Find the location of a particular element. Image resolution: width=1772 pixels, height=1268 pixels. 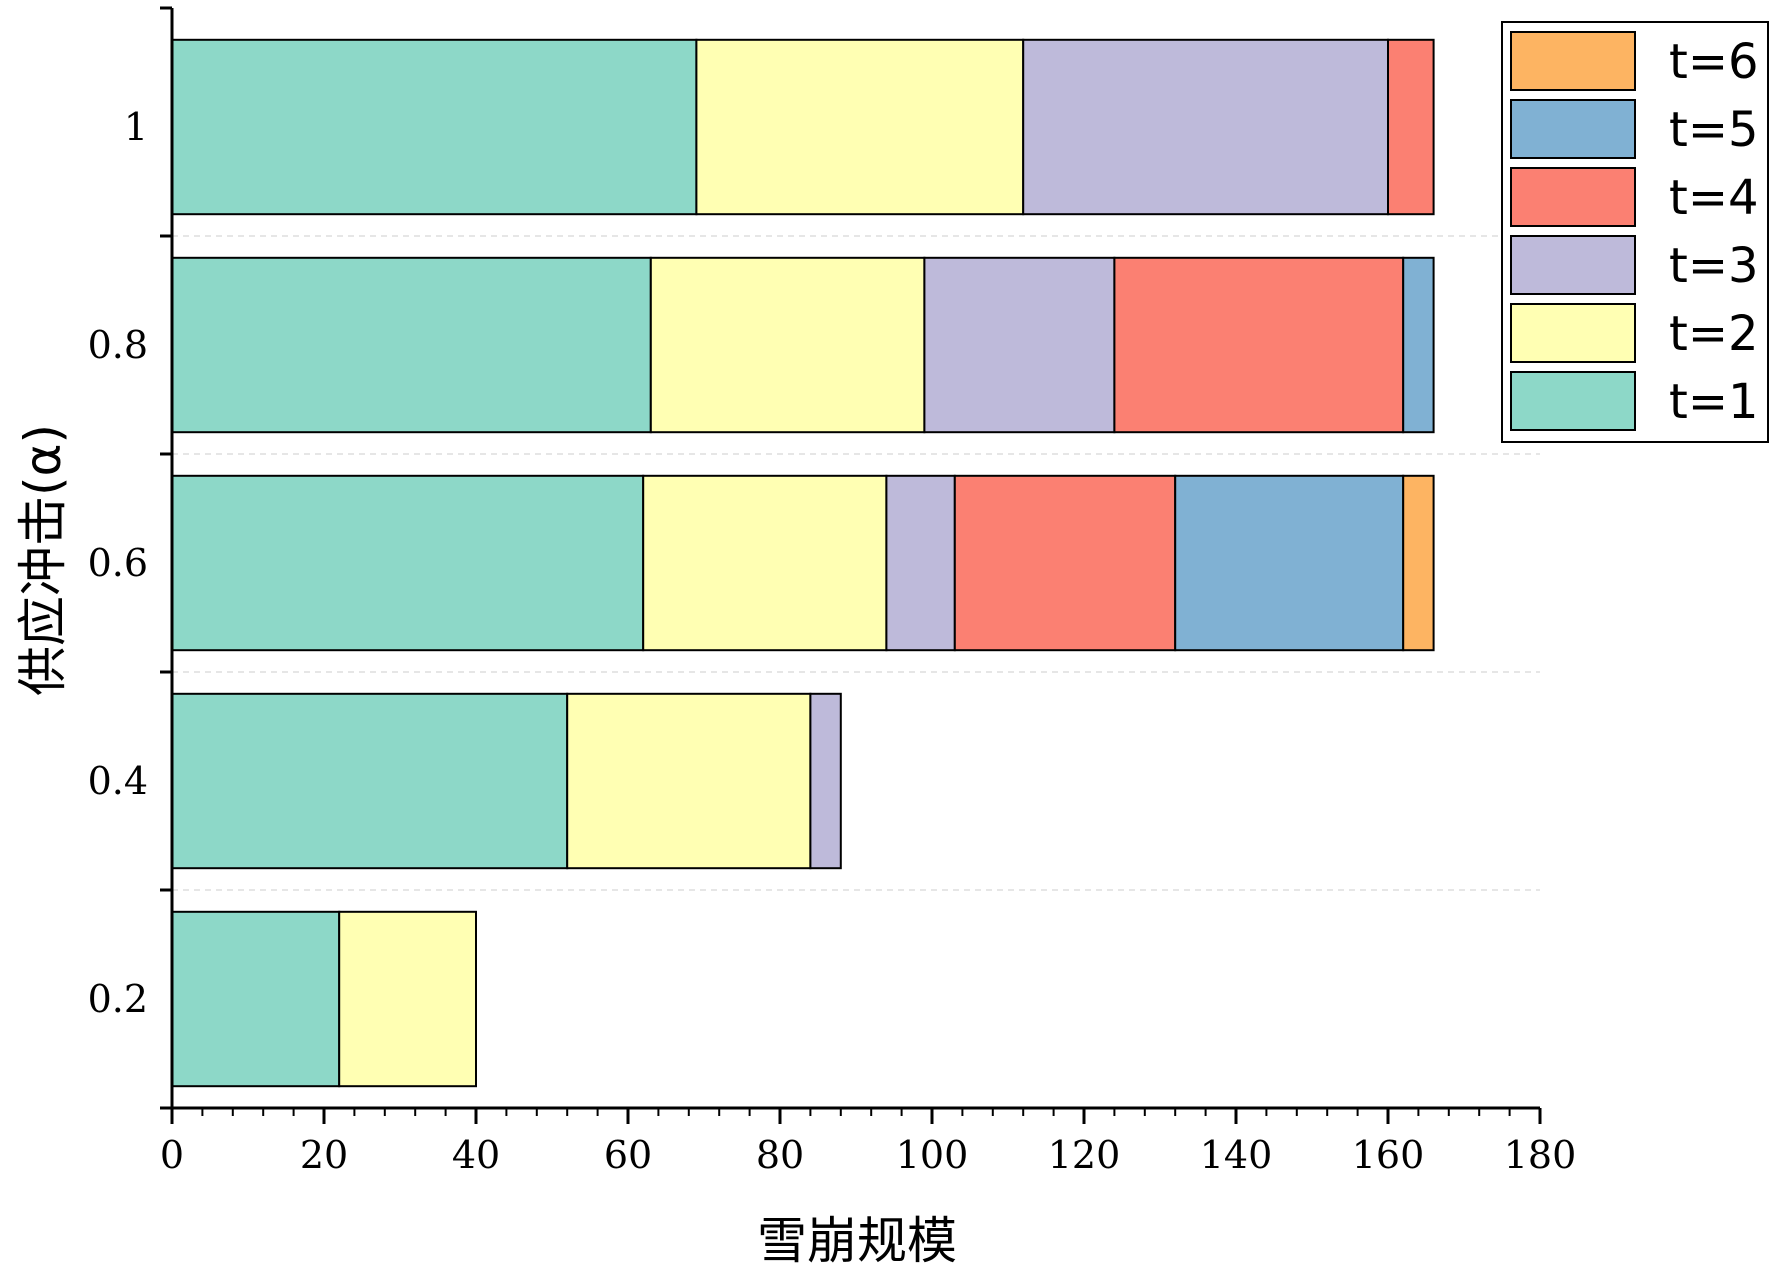

x-tick-label: 80 is located at coordinates (780, 1155).